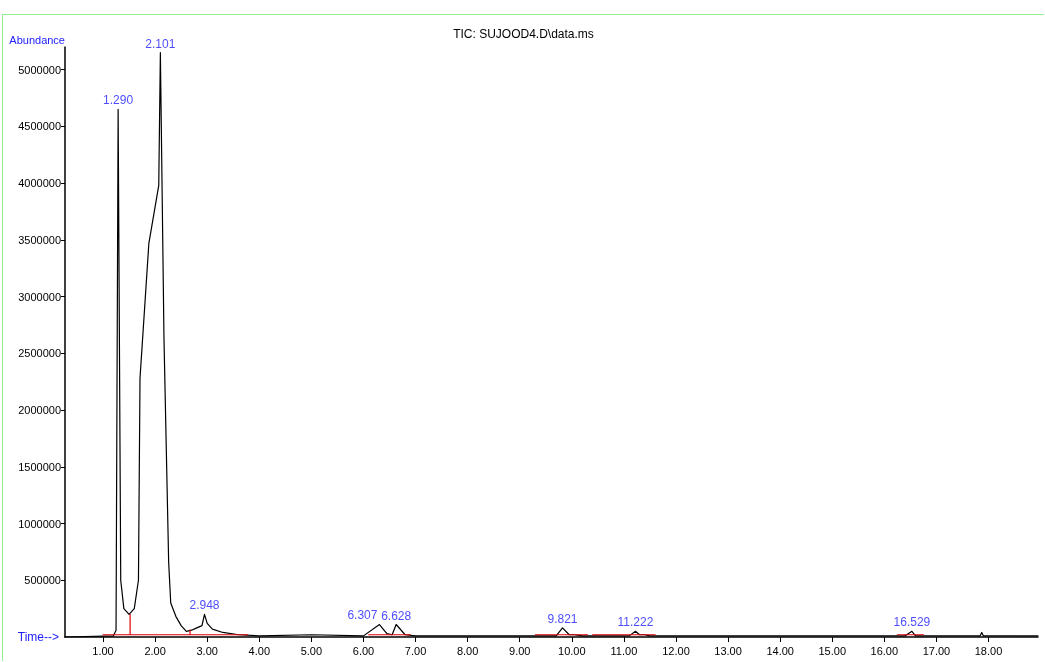 The width and height of the screenshot is (1045, 662). I want to click on annotation: 6.307, so click(362, 614).